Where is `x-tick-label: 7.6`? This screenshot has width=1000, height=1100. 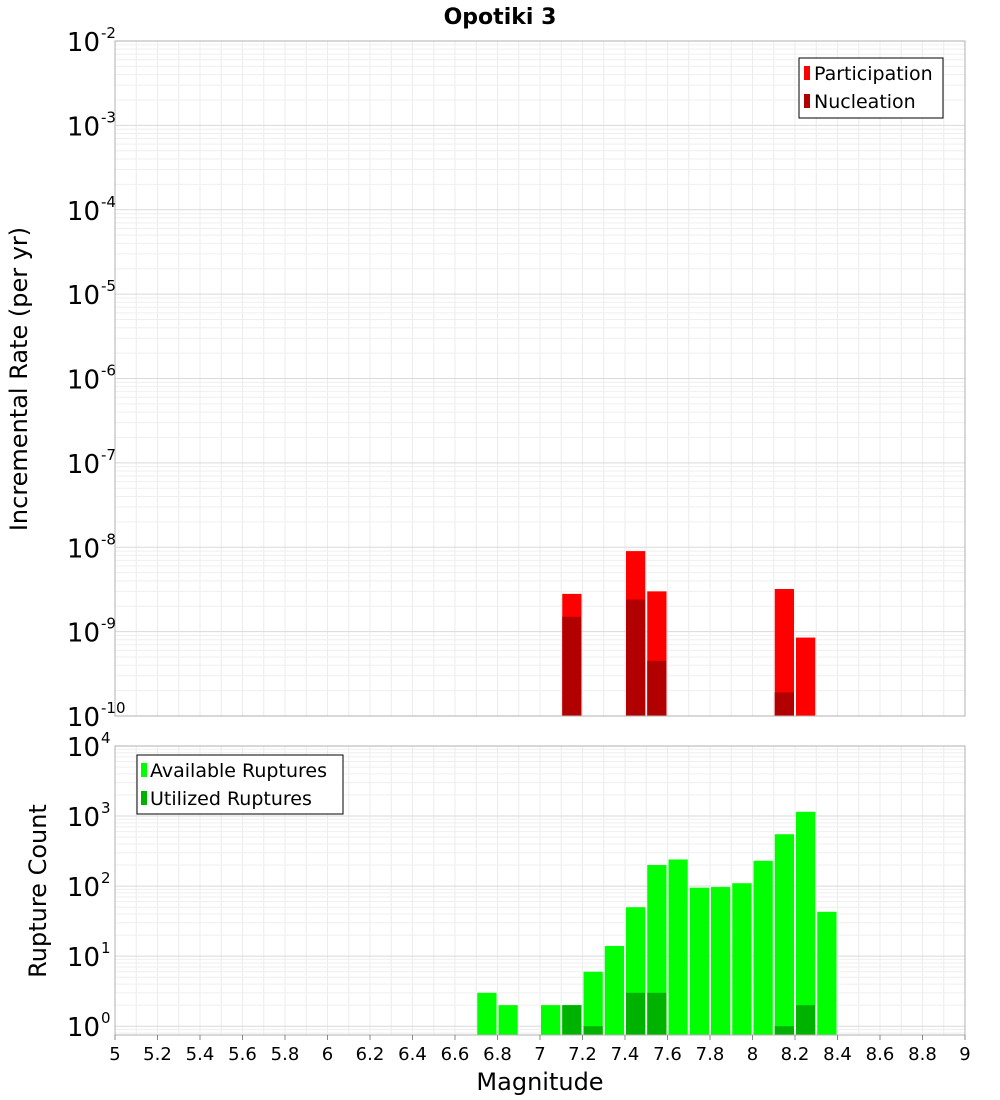
x-tick-label: 7.6 is located at coordinates (667, 1054).